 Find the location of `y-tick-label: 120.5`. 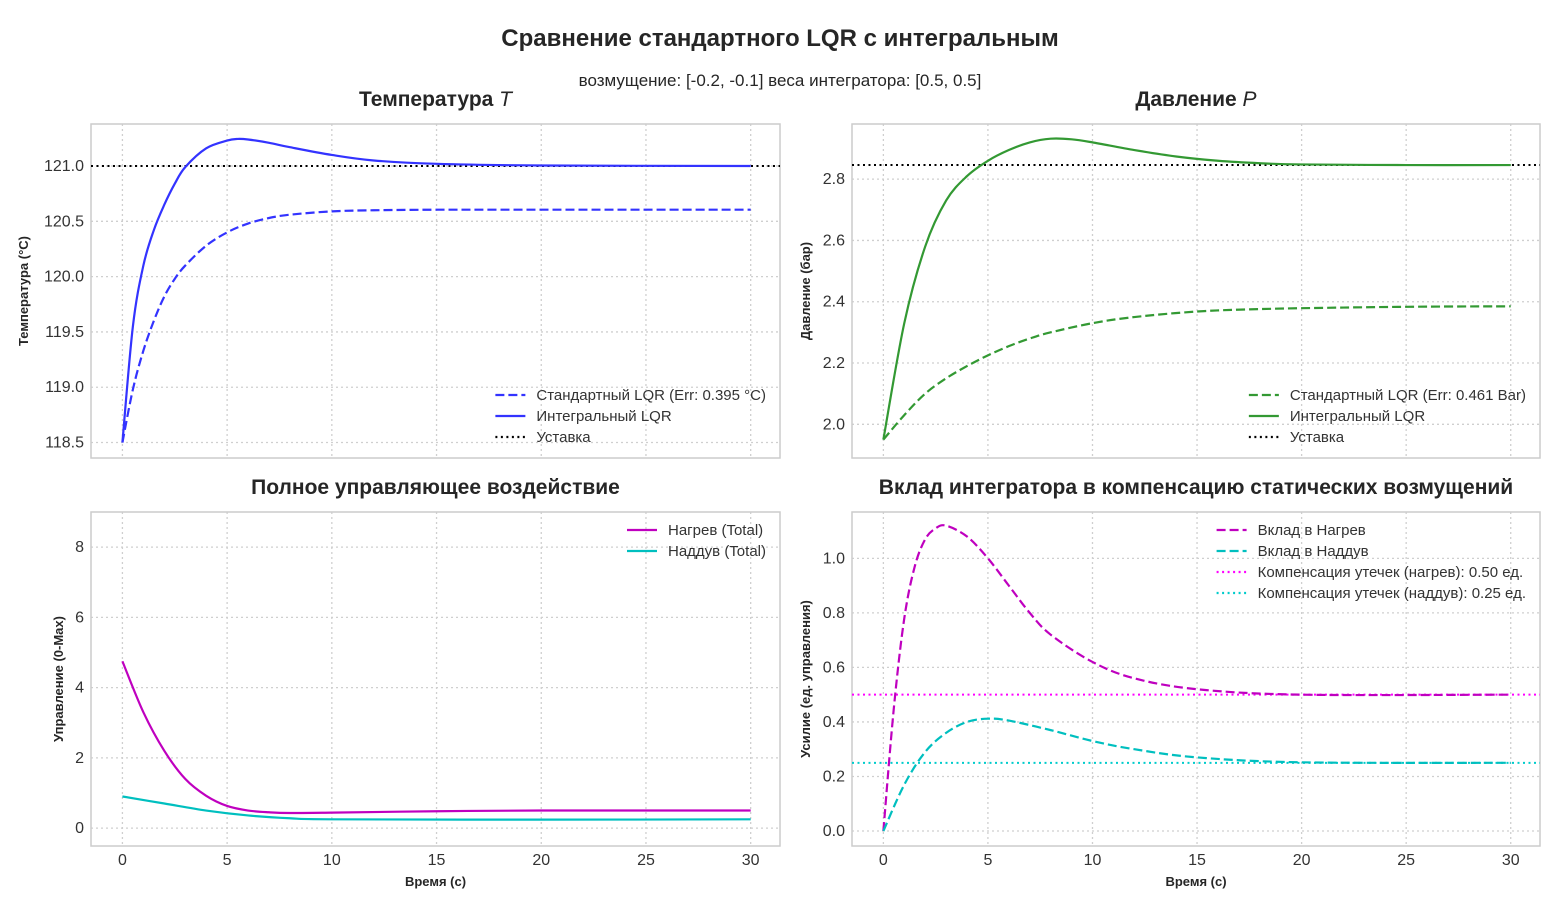

y-tick-label: 120.5 is located at coordinates (64, 221).